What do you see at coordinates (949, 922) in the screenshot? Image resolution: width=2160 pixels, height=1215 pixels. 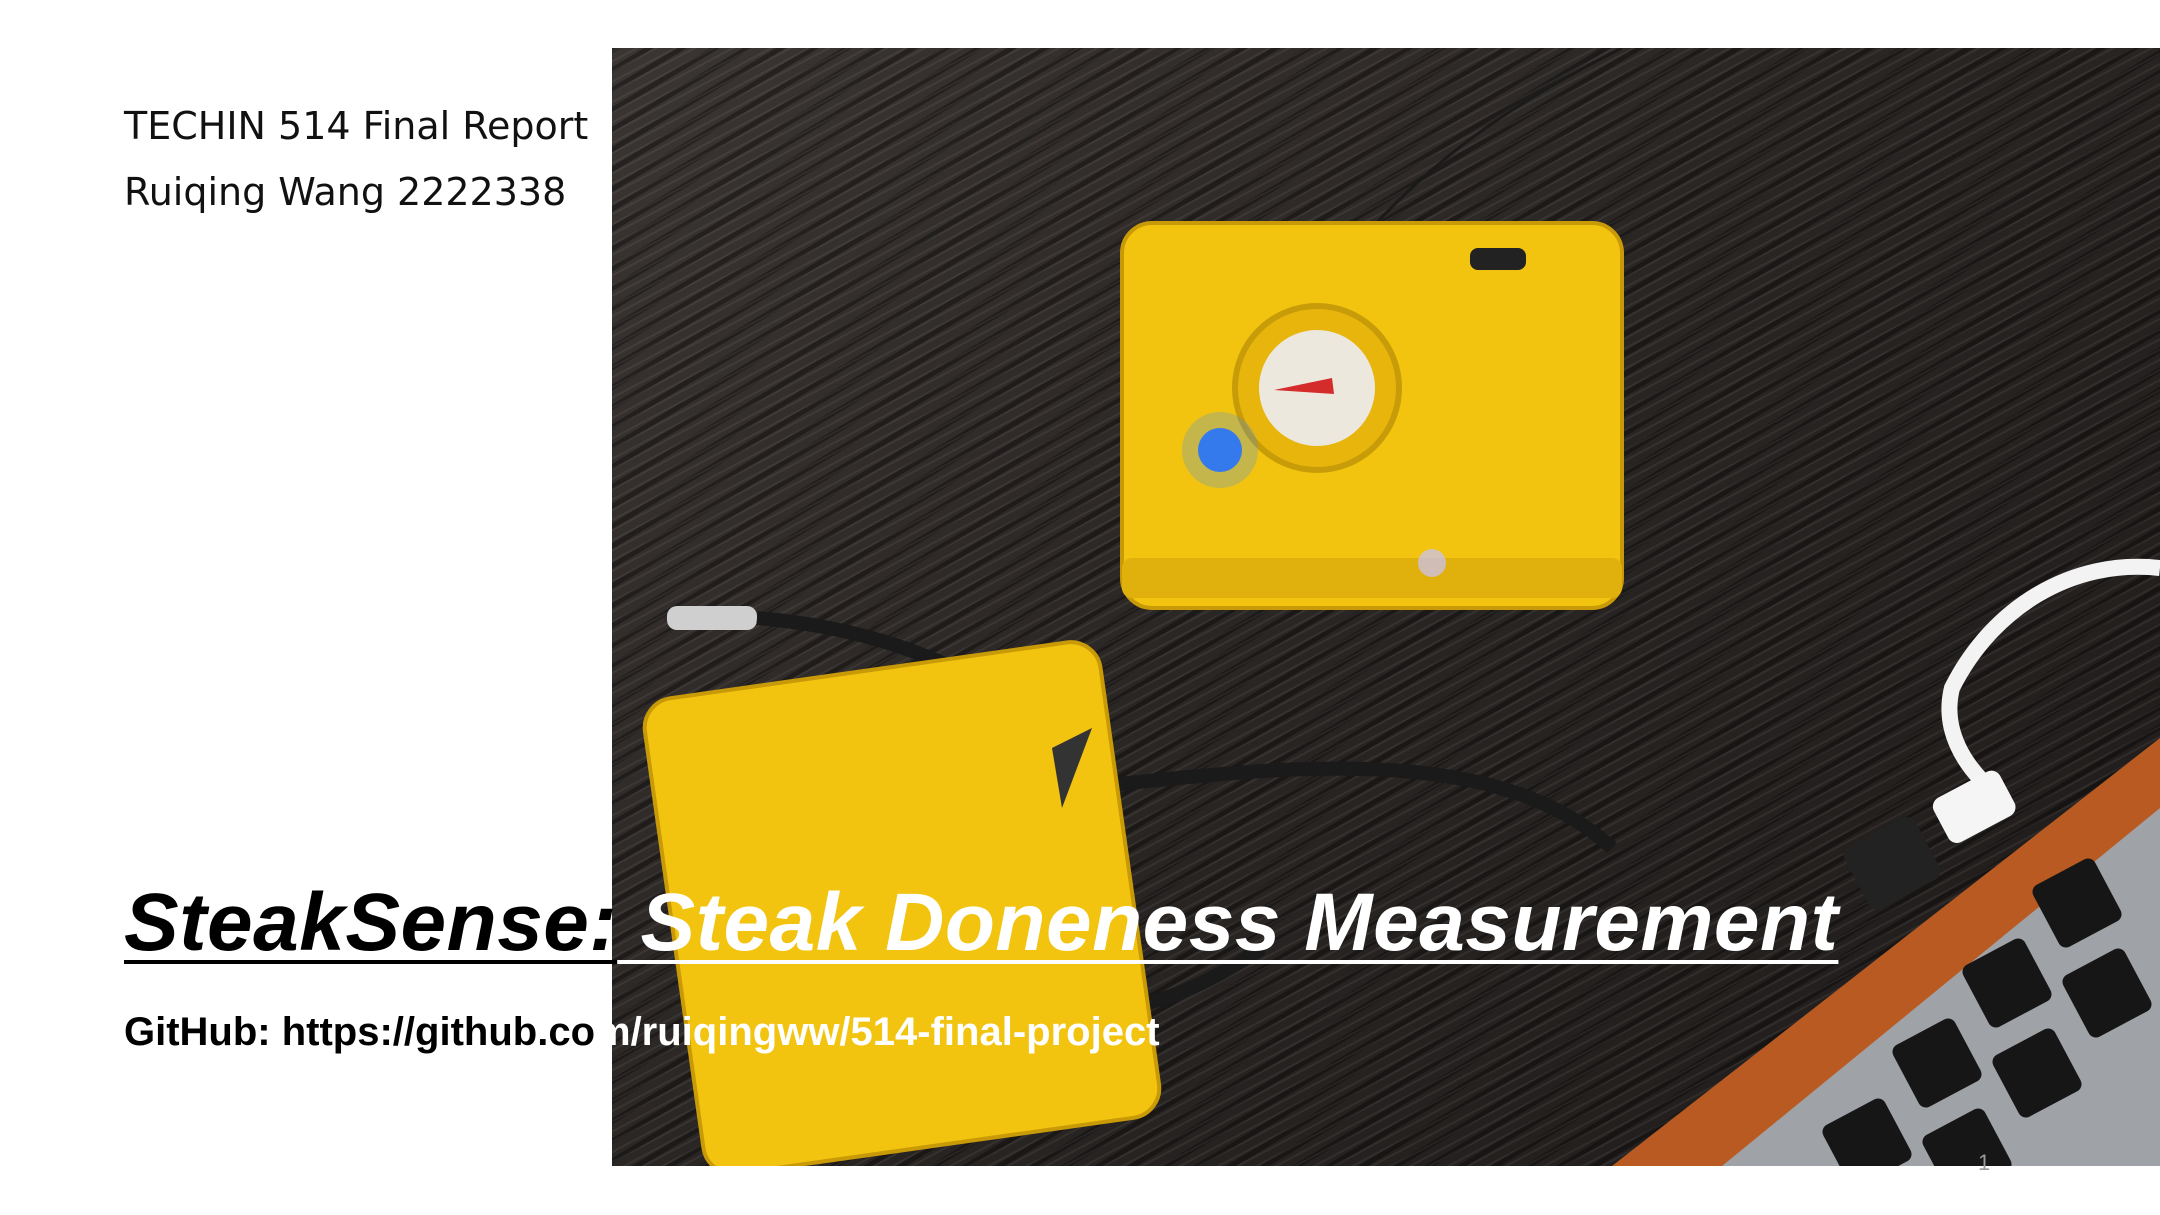 I see `title-subject: Steak Doneness` at bounding box center [949, 922].